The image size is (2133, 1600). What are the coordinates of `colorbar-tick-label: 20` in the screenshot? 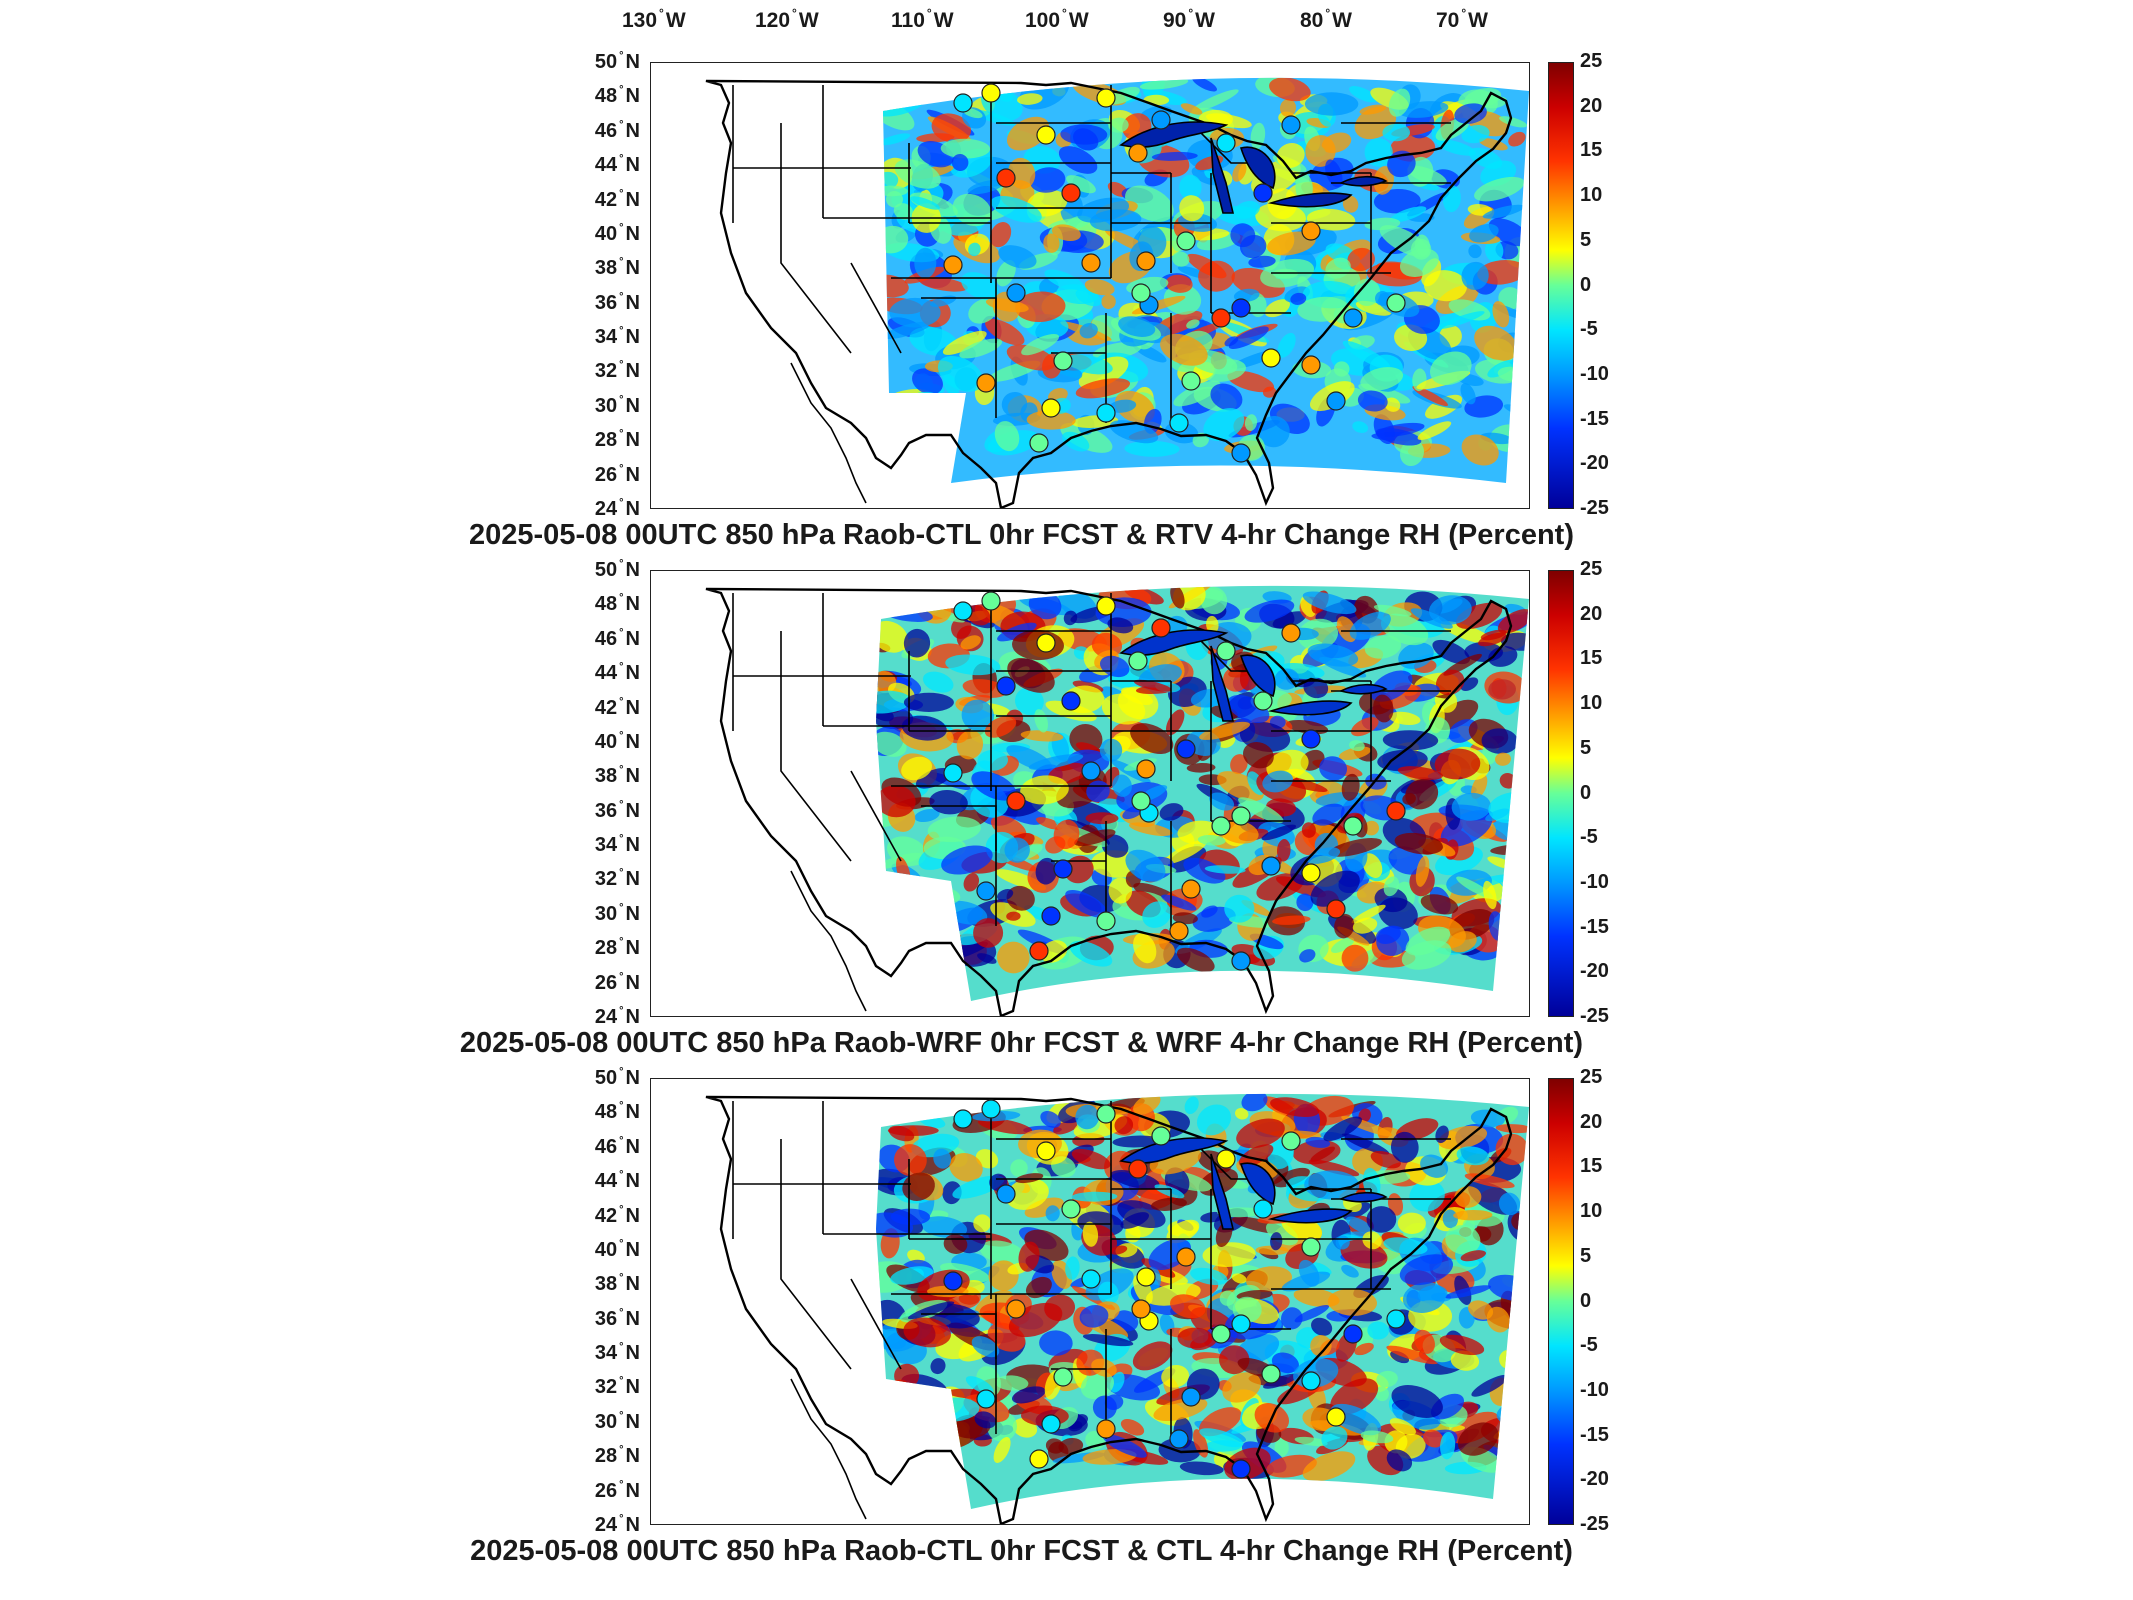 It's located at (1591, 105).